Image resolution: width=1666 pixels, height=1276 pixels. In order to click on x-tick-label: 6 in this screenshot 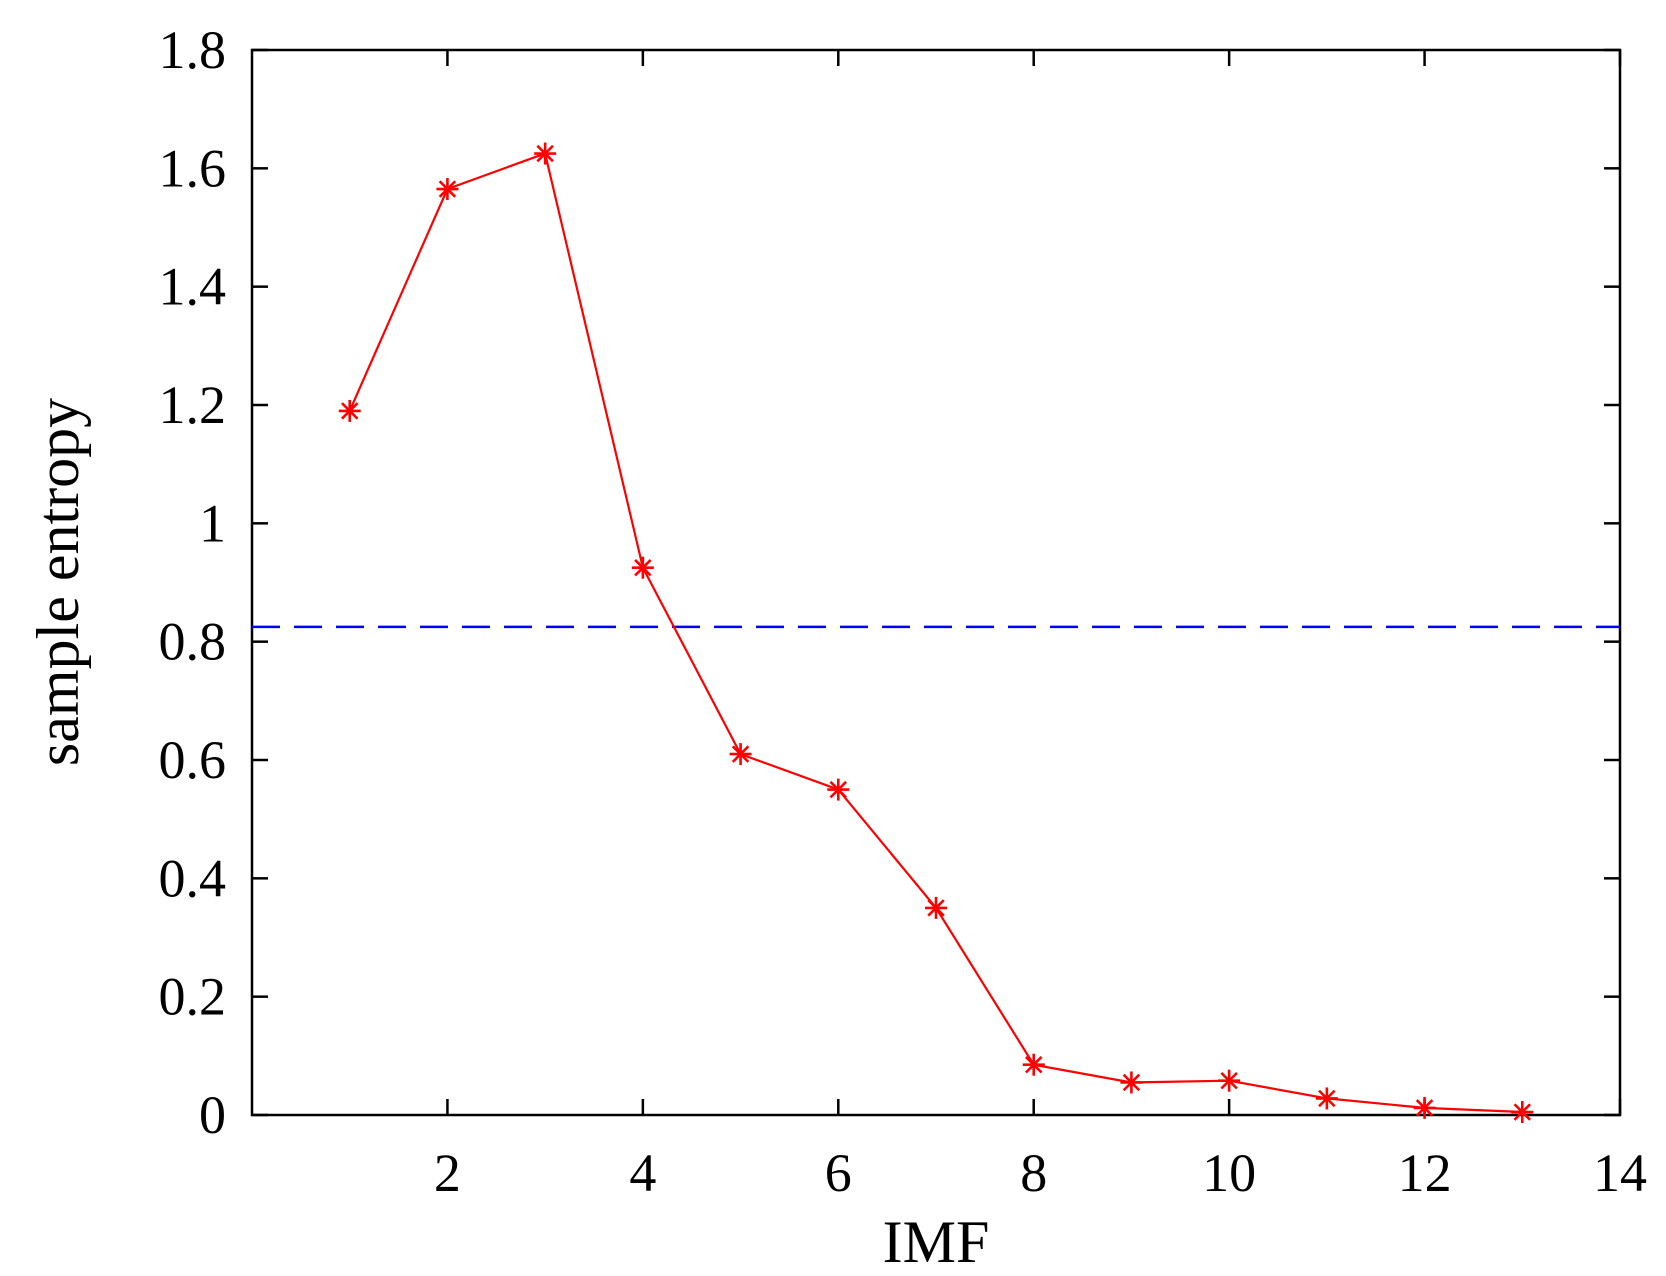, I will do `click(838, 1173)`.